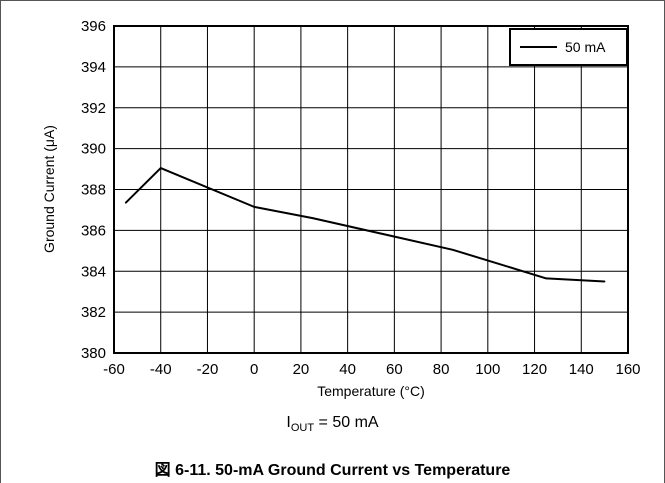  What do you see at coordinates (49, 189) in the screenshot?
I see `y-axis-title: Ground Current (μA)` at bounding box center [49, 189].